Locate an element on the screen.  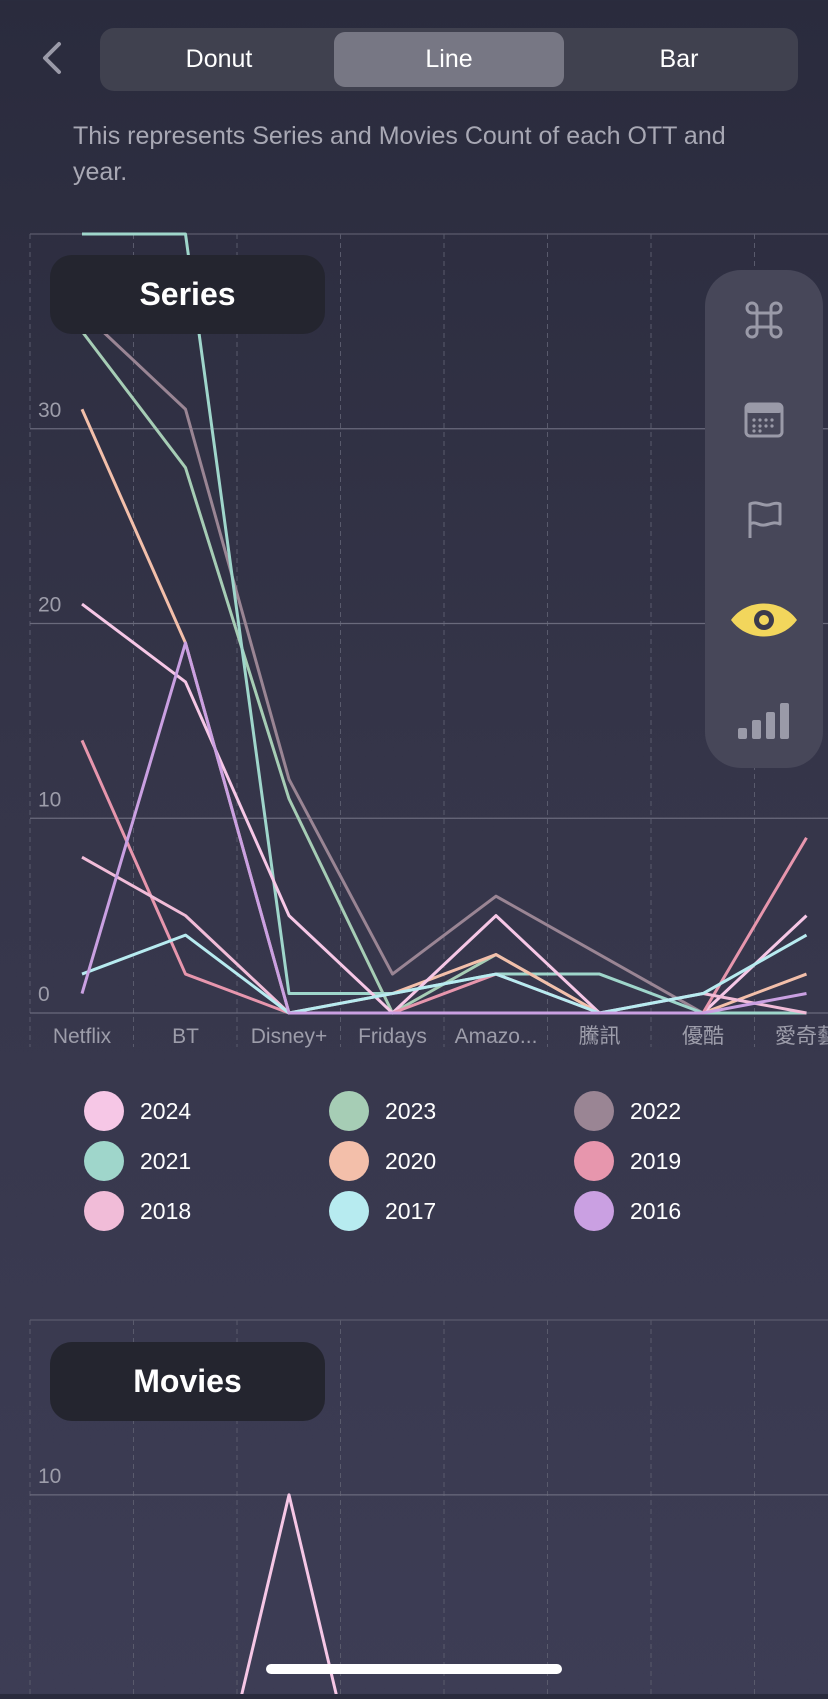
x-tick-label: Netflix is located at coordinates (82, 1036).